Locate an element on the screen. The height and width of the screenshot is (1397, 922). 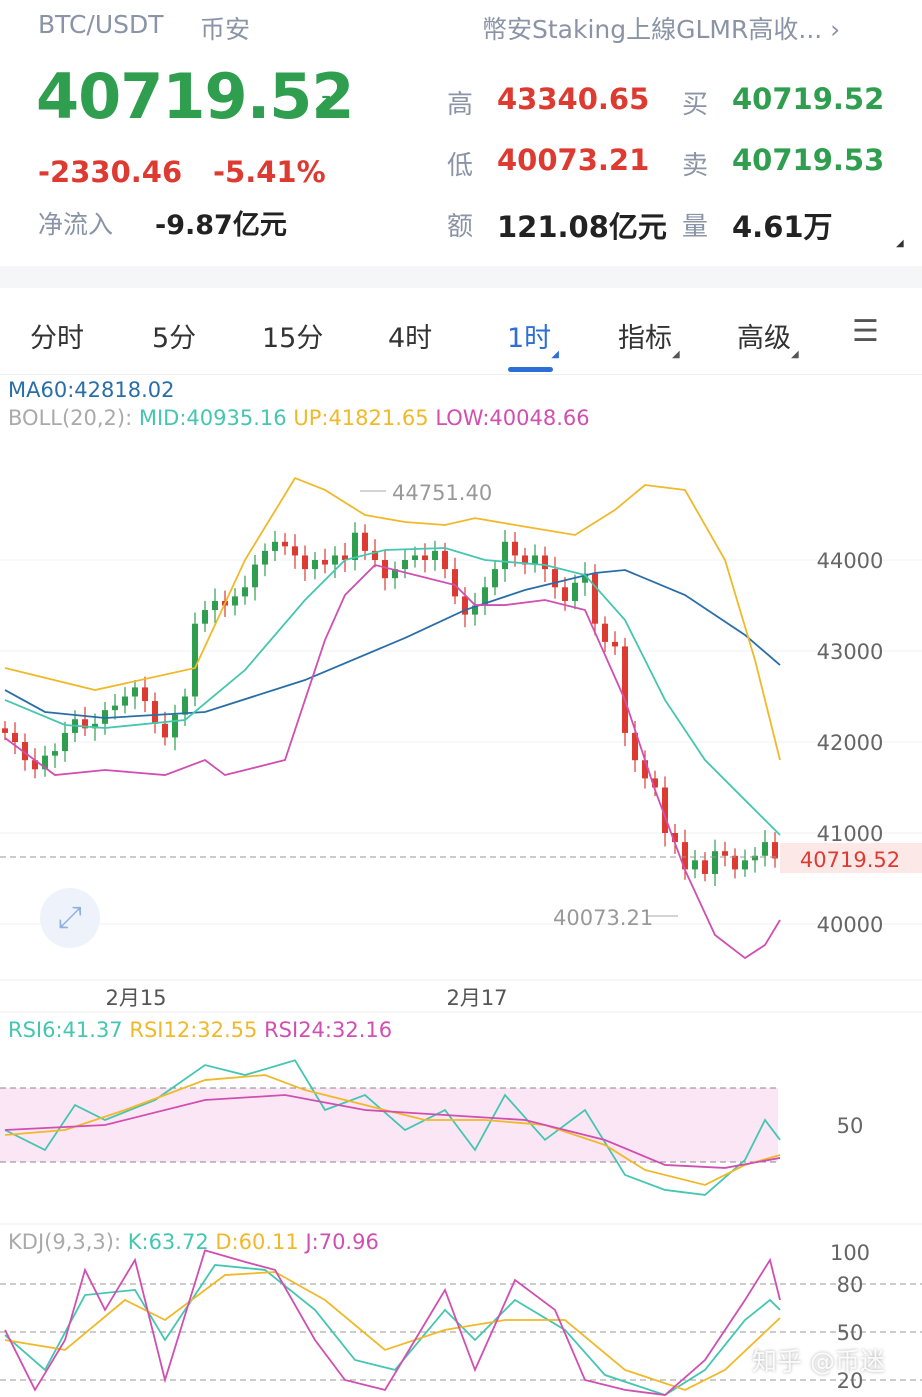
tab-label: 分时 is located at coordinates (57, 338).